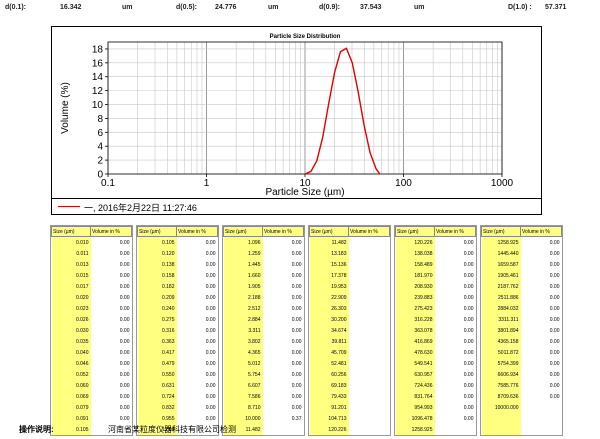  What do you see at coordinates (243, 352) in the screenshot?
I see `size-cell: 4.365` at bounding box center [243, 352].